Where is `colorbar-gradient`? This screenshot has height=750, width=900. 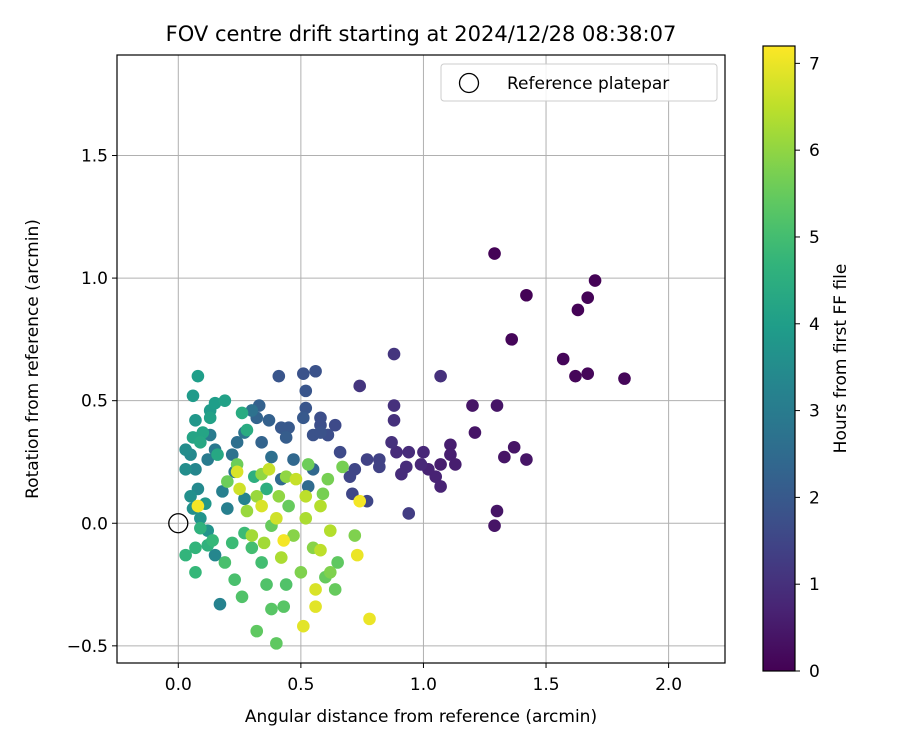 colorbar-gradient is located at coordinates (779, 358).